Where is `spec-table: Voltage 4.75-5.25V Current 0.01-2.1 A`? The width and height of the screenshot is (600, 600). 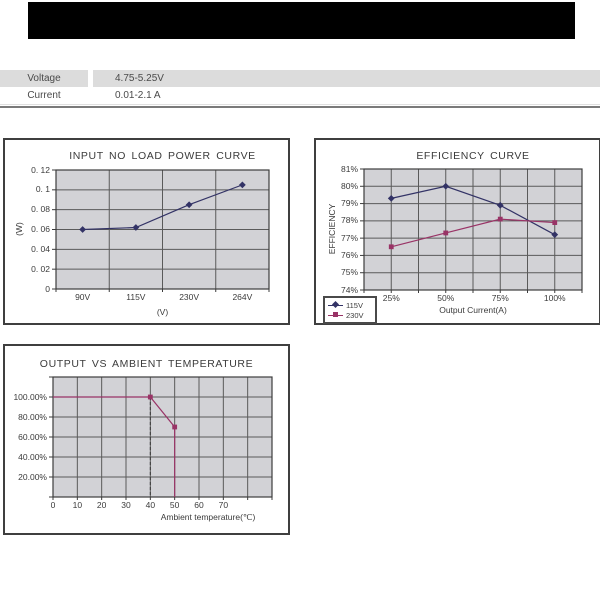 spec-table: Voltage 4.75-5.25V Current 0.01-2.1 A is located at coordinates (300, 87).